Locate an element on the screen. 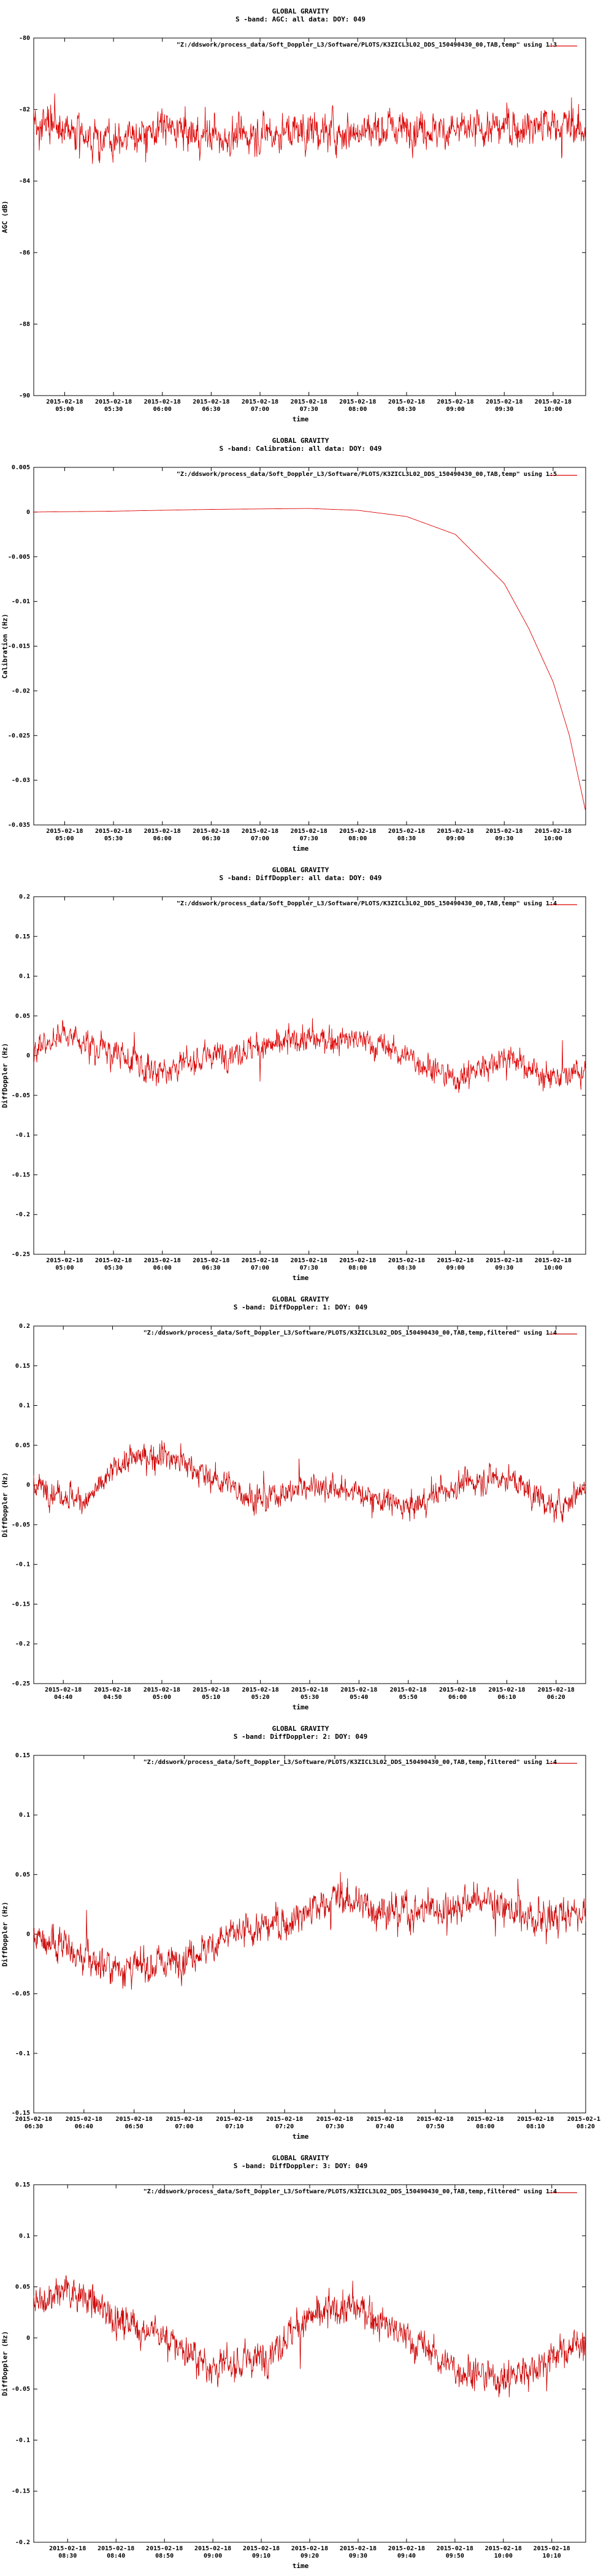 This screenshot has width=601, height=2576. x-tick-label-time: 05:20 is located at coordinates (261, 1697).